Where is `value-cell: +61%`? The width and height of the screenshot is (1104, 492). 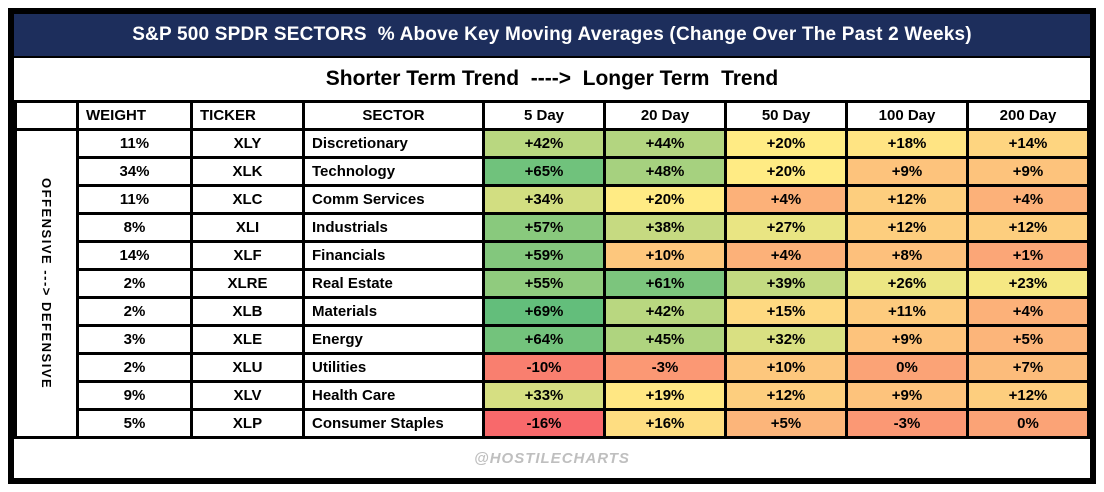
value-cell: +61% is located at coordinates (665, 283).